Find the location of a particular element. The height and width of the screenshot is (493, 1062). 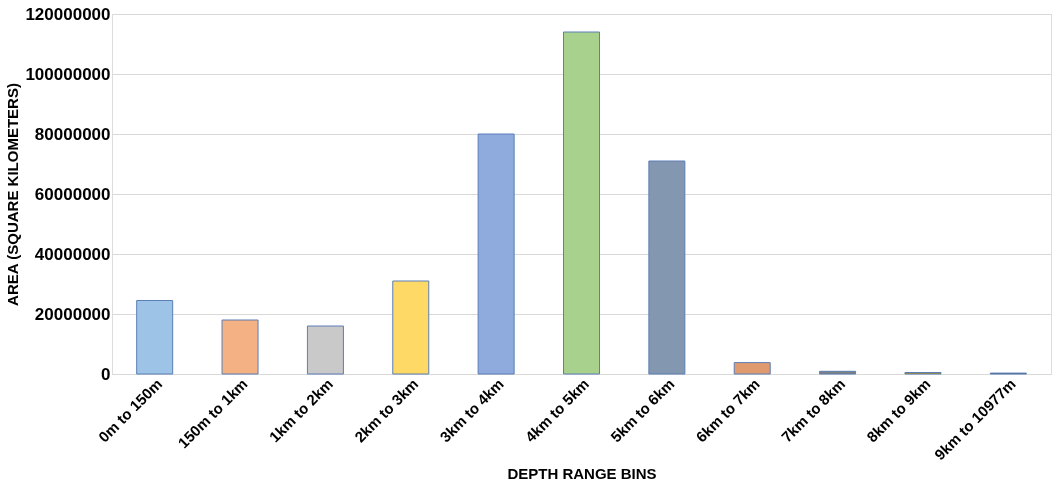

y-tick-label: 0 is located at coordinates (106, 374).